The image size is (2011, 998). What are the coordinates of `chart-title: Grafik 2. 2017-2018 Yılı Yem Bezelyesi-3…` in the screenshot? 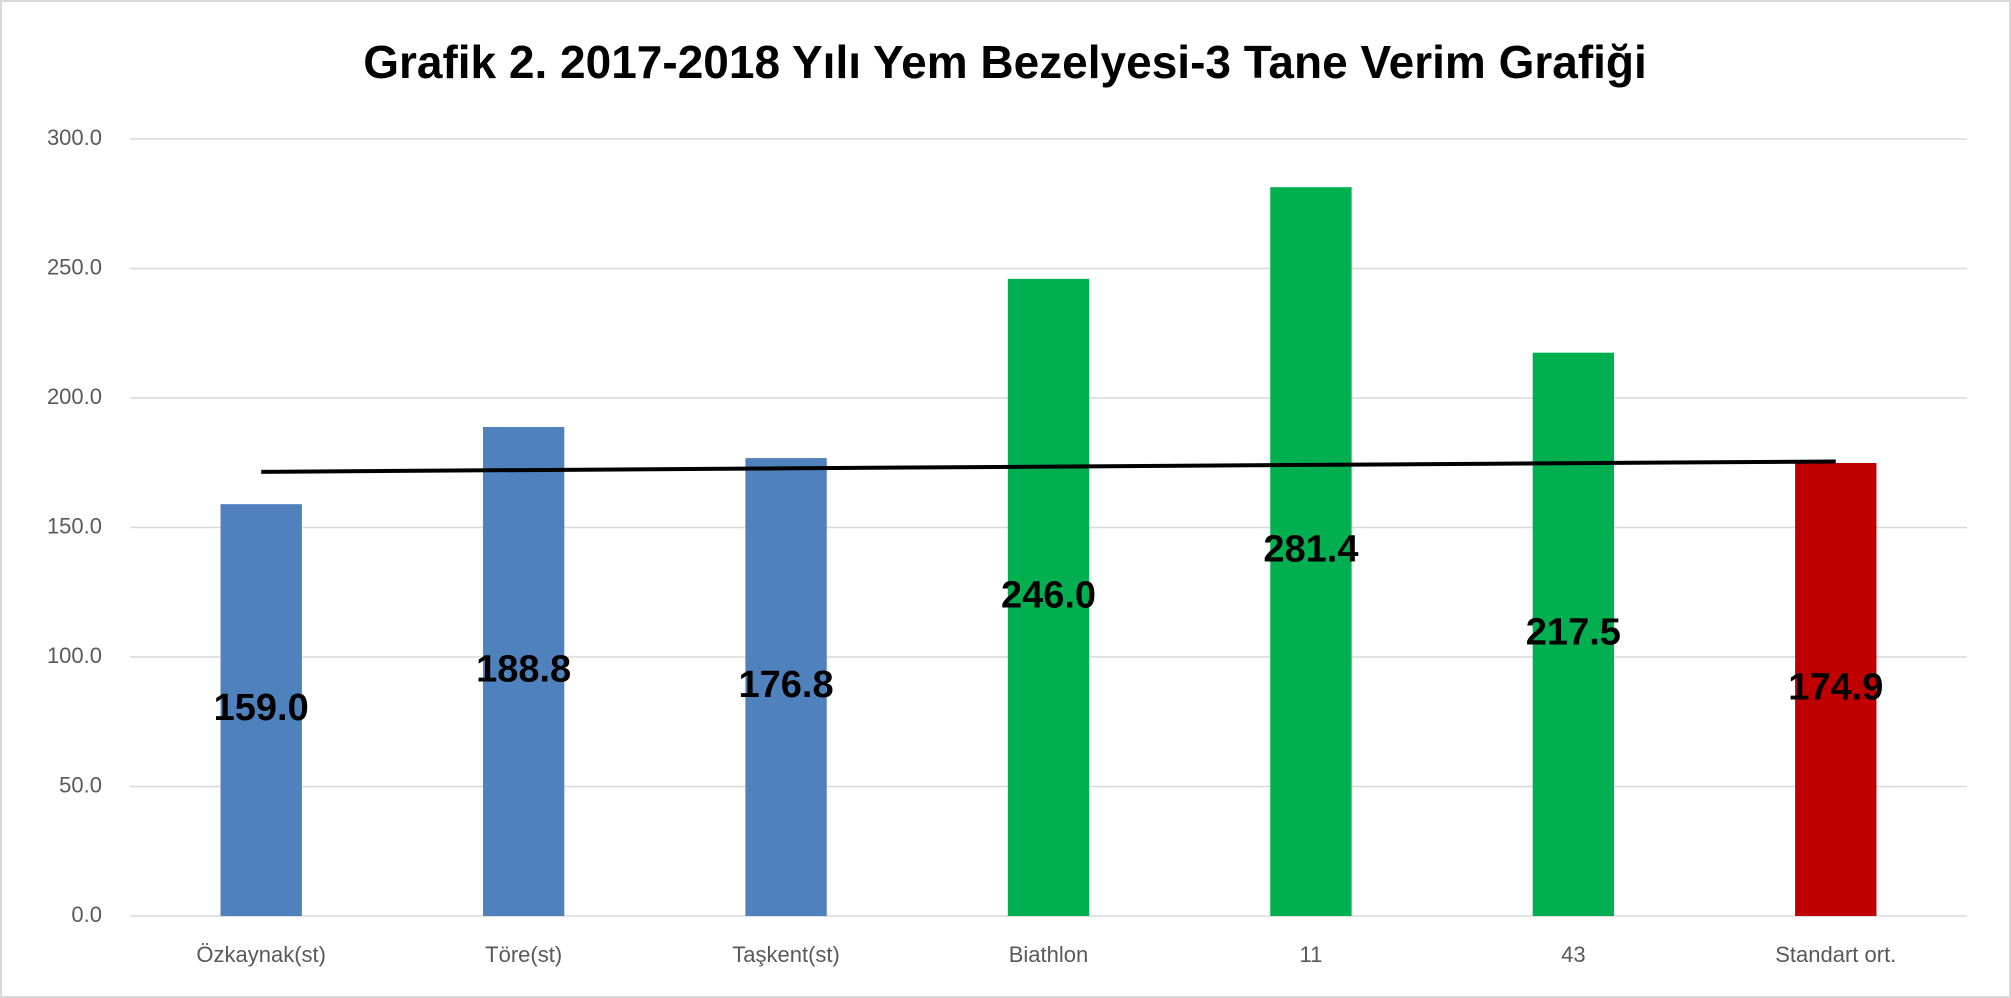 It's located at (1005, 62).